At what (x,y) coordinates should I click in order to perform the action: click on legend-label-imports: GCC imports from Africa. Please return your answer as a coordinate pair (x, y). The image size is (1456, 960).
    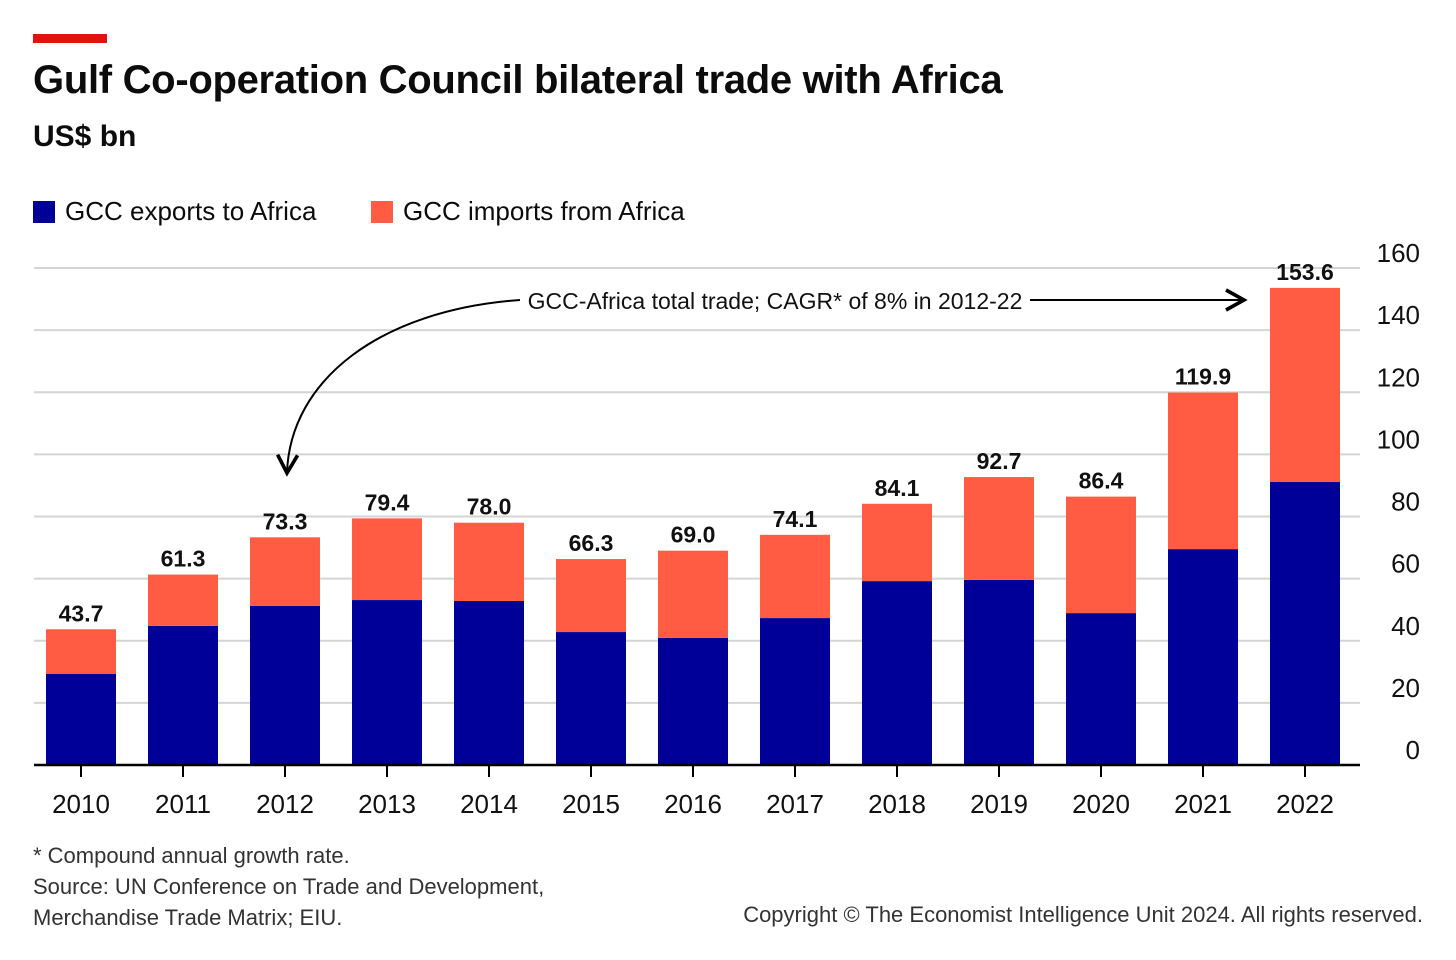
    Looking at the image, I should click on (544, 211).